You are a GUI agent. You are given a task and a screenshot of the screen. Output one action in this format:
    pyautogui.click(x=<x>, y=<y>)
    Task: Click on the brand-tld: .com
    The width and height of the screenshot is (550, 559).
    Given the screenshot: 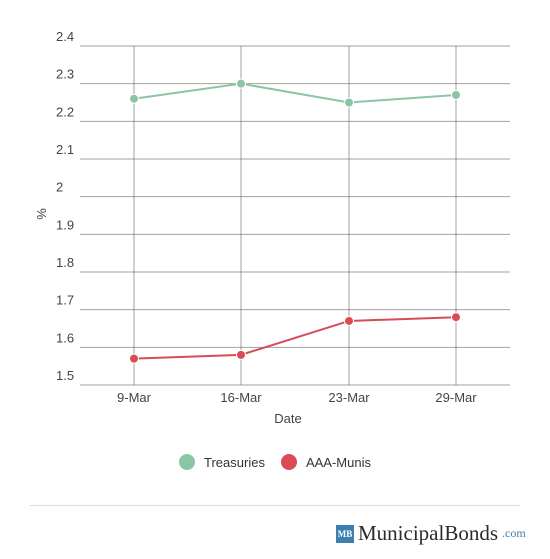 What is the action you would take?
    pyautogui.click(x=514, y=533)
    